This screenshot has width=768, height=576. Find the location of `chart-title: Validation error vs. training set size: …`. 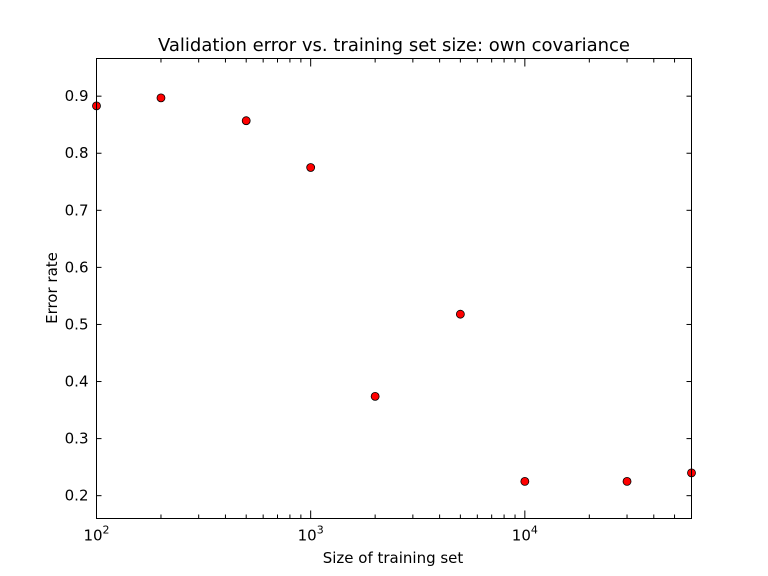

chart-title: Validation error vs. training set size: … is located at coordinates (394, 45).